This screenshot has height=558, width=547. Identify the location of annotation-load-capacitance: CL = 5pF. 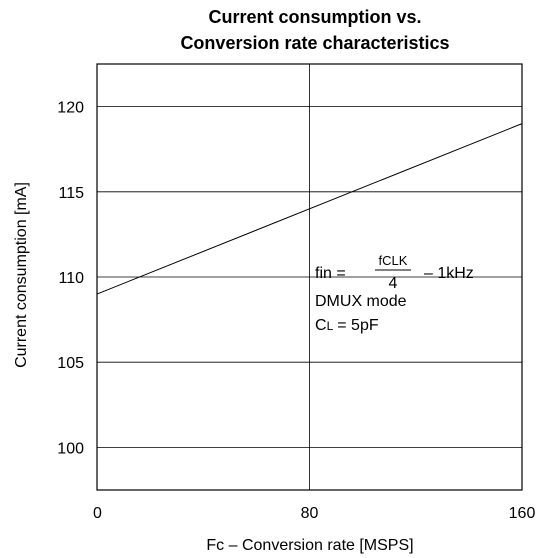
(347, 325).